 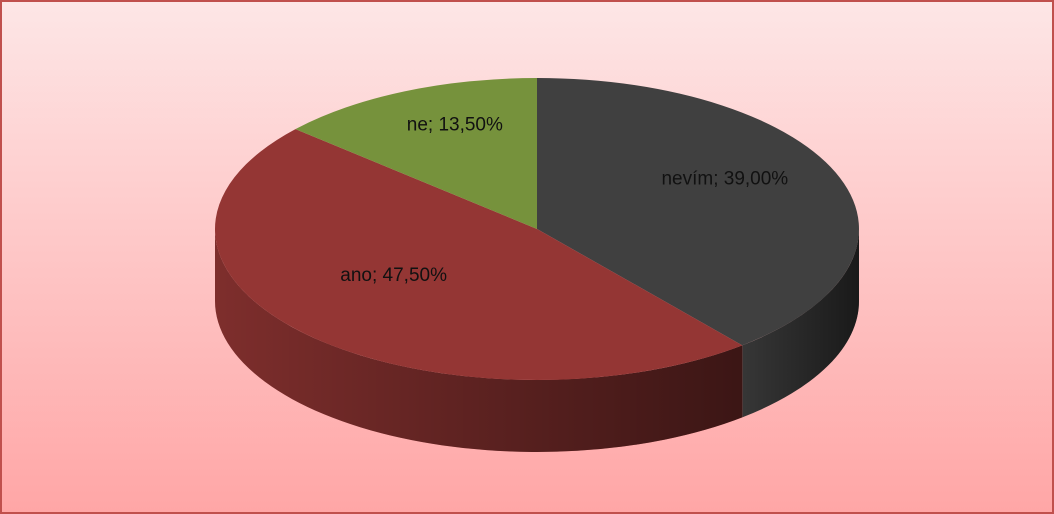 I want to click on data-label: nevím; 39,00%, so click(x=724, y=178).